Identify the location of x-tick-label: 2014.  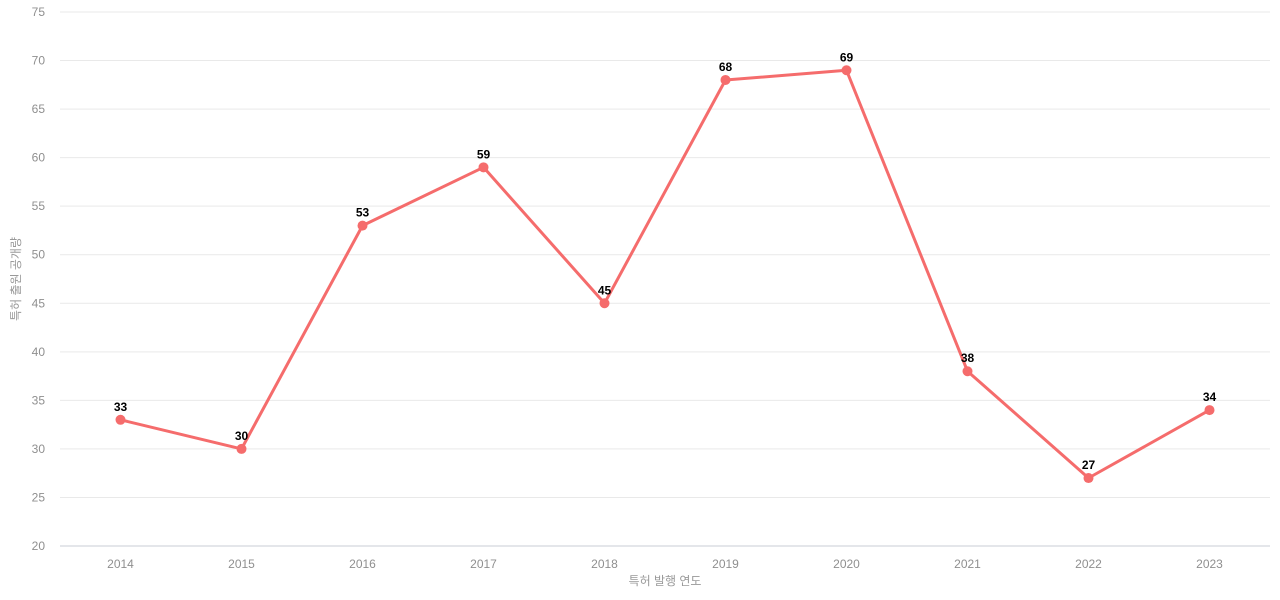
(120, 564).